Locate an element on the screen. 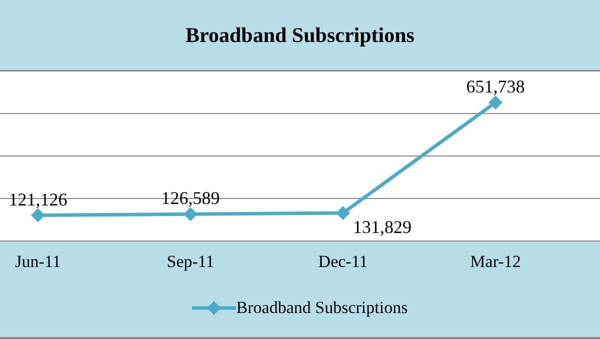 The height and width of the screenshot is (339, 600). x-tick-label: Mar-12 is located at coordinates (495, 262).